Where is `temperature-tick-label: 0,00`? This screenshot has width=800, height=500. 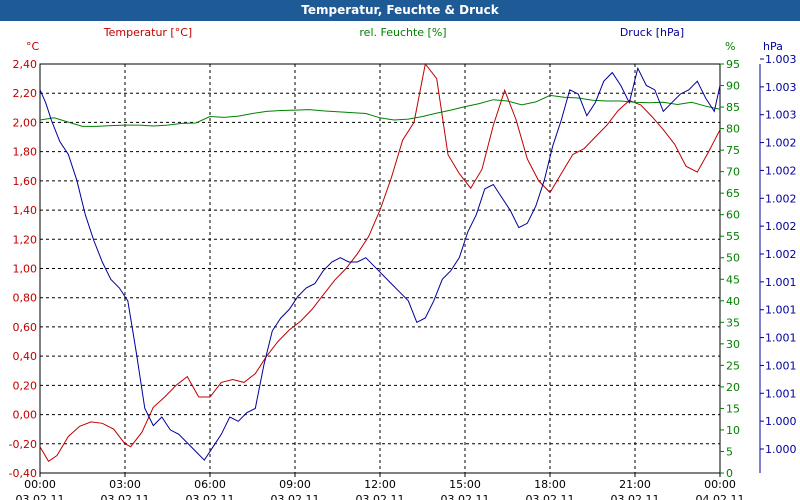 temperature-tick-label: 0,00 is located at coordinates (25, 415).